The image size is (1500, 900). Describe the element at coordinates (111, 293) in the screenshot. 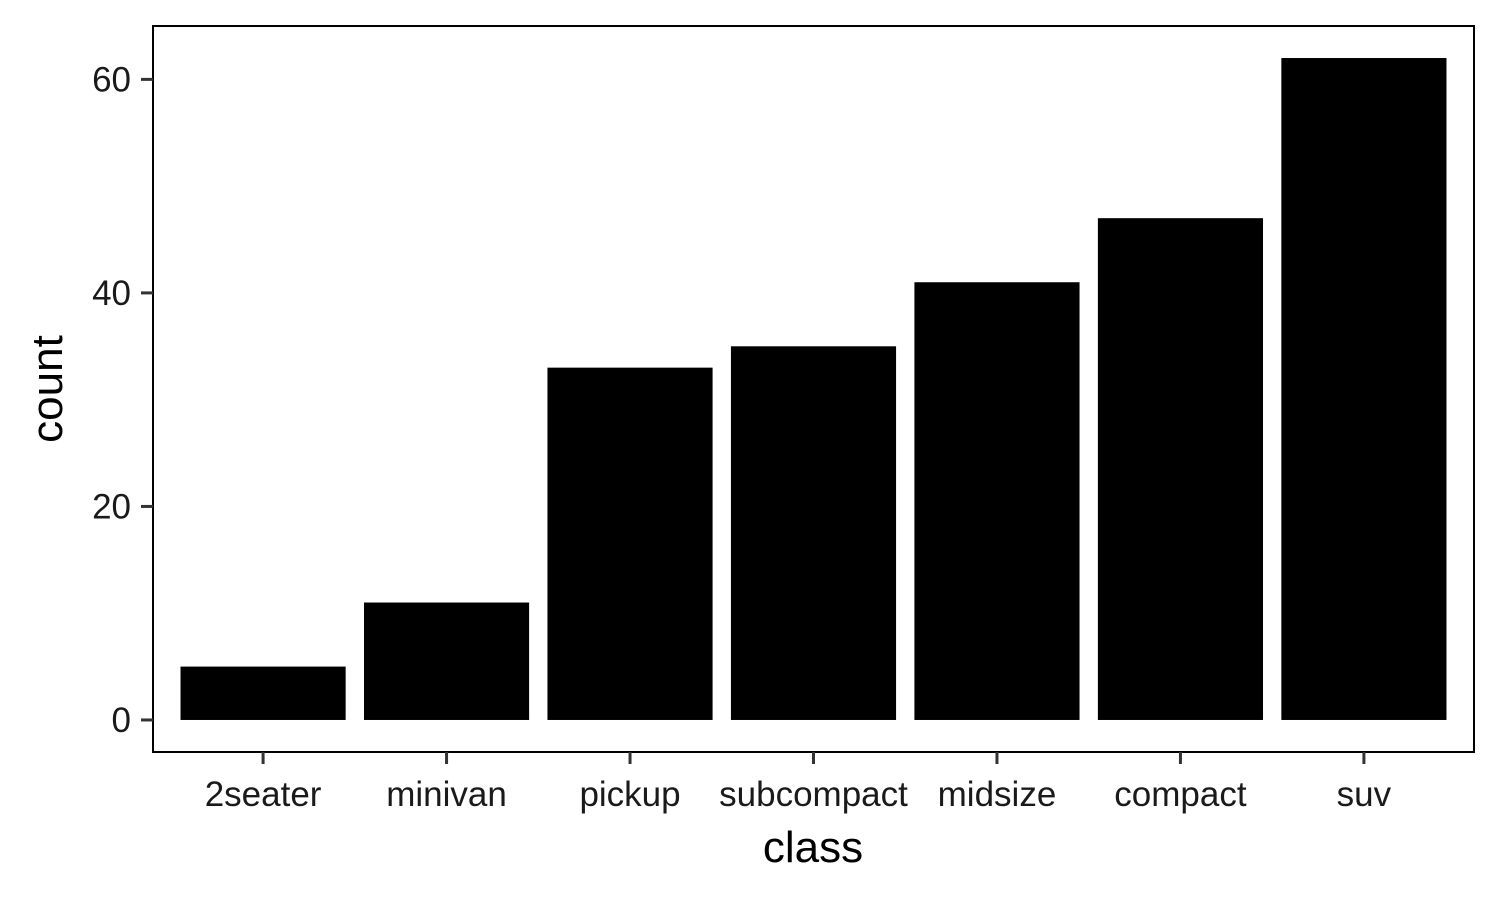

I see `y-tick-label: 40` at that location.